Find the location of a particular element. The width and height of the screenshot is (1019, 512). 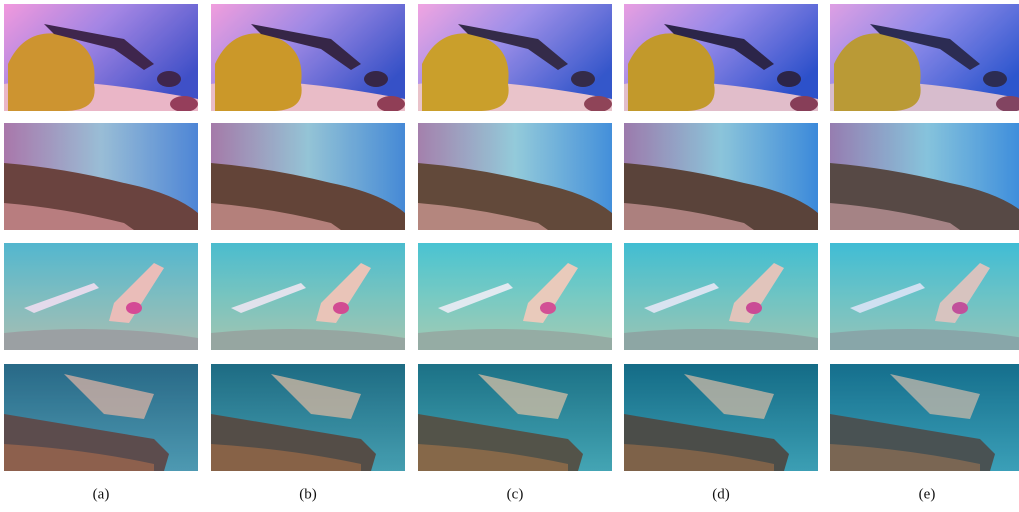

column-label: (e) is located at coordinates (927, 494).